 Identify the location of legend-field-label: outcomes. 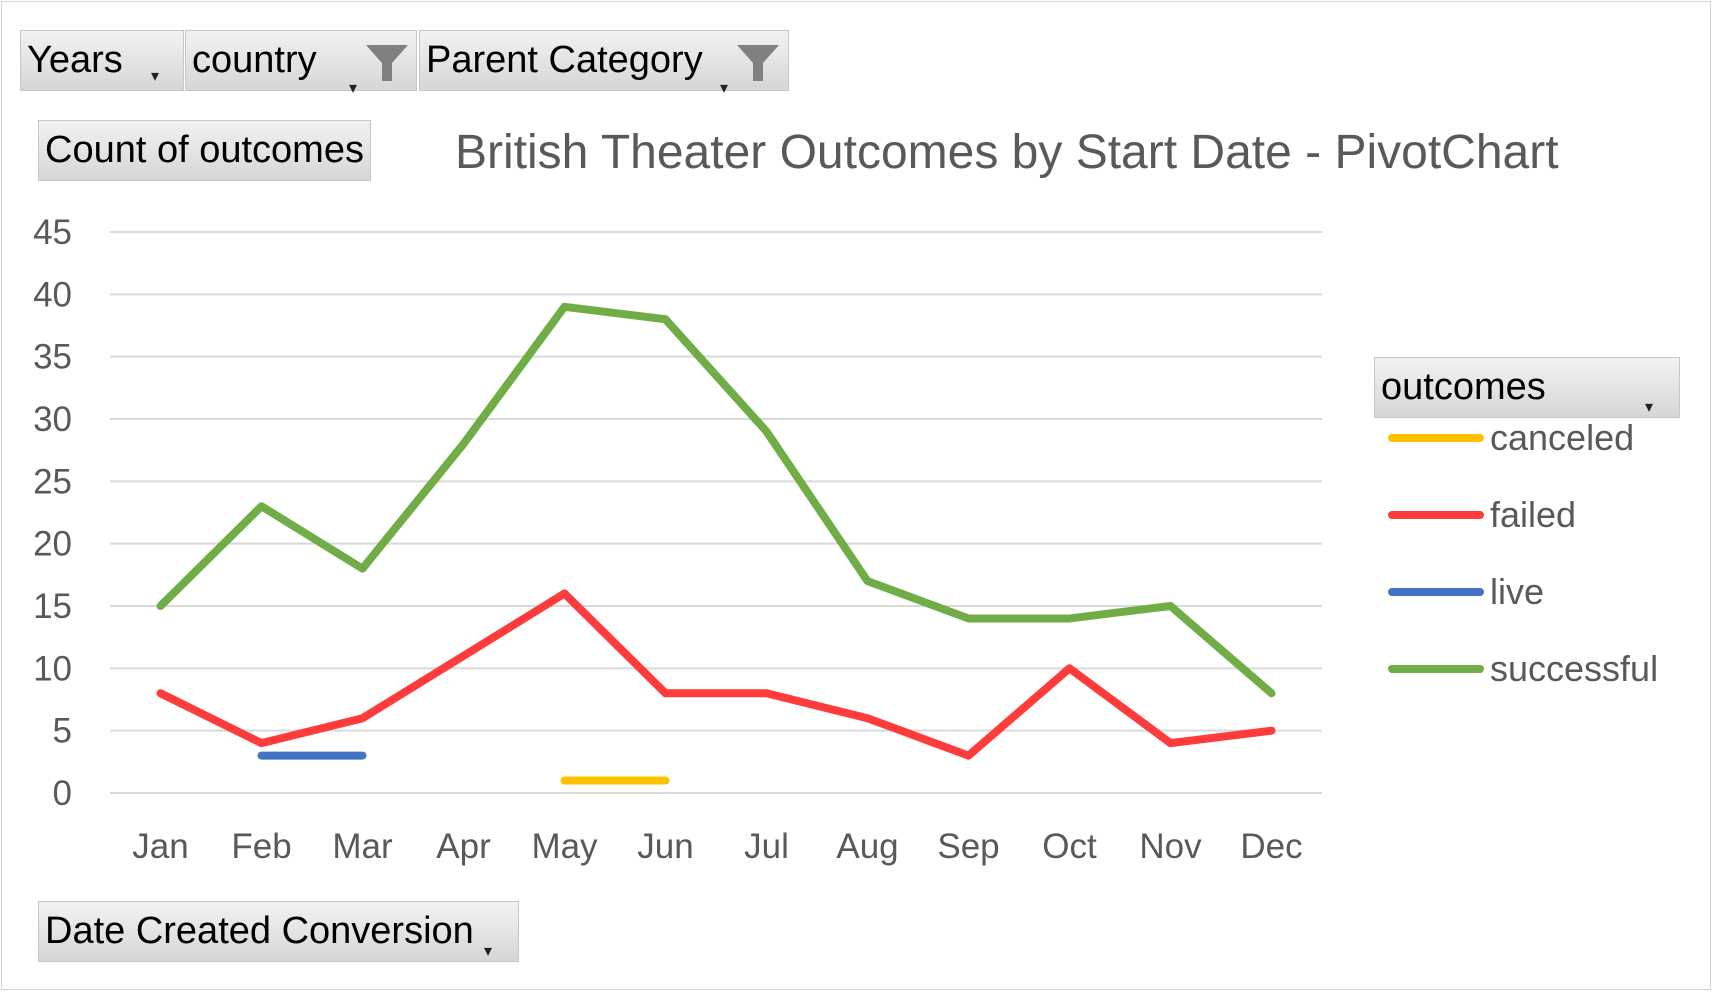
(1463, 387).